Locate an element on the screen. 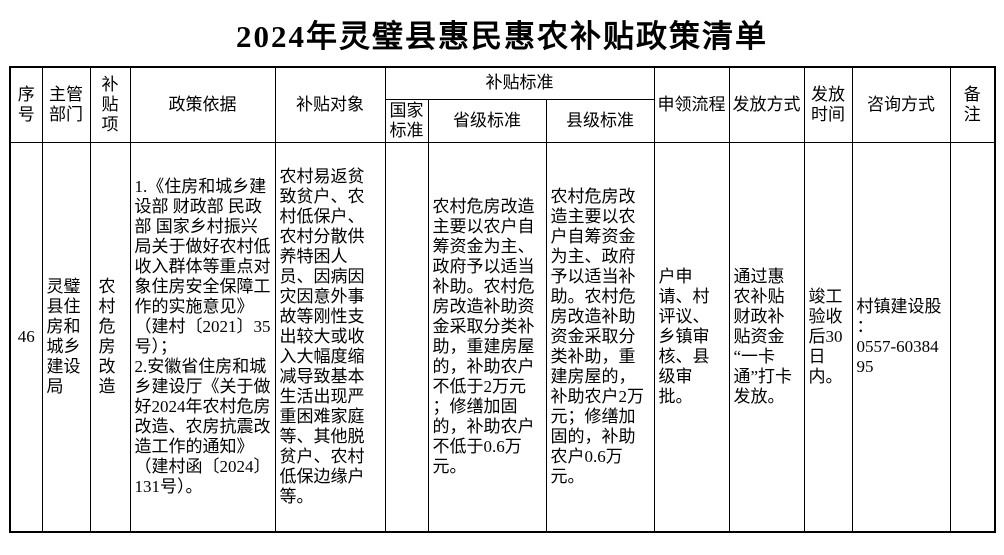 This screenshot has height=555, width=1004. col-header-subsidy-target: 补贴对象 is located at coordinates (330, 104).